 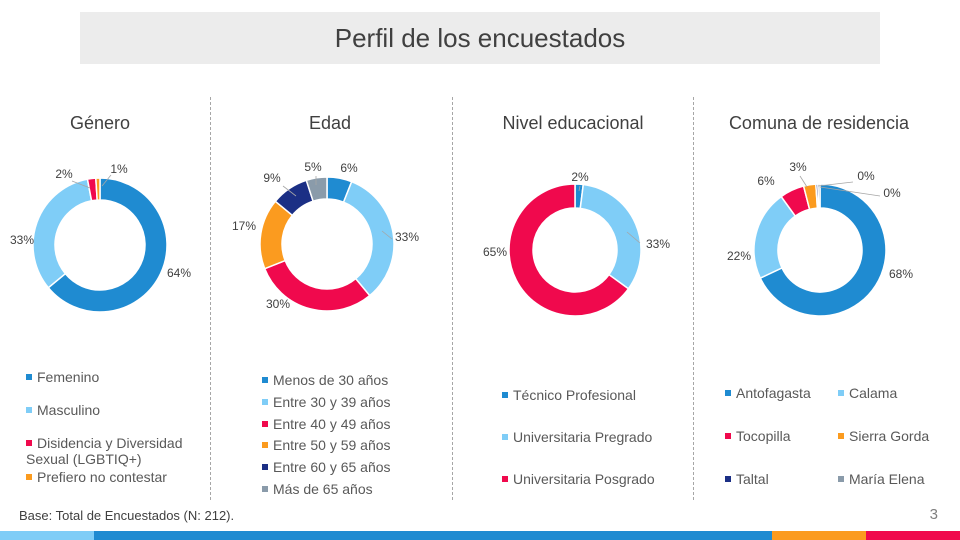 I want to click on data-label: 6%, so click(x=766, y=181).